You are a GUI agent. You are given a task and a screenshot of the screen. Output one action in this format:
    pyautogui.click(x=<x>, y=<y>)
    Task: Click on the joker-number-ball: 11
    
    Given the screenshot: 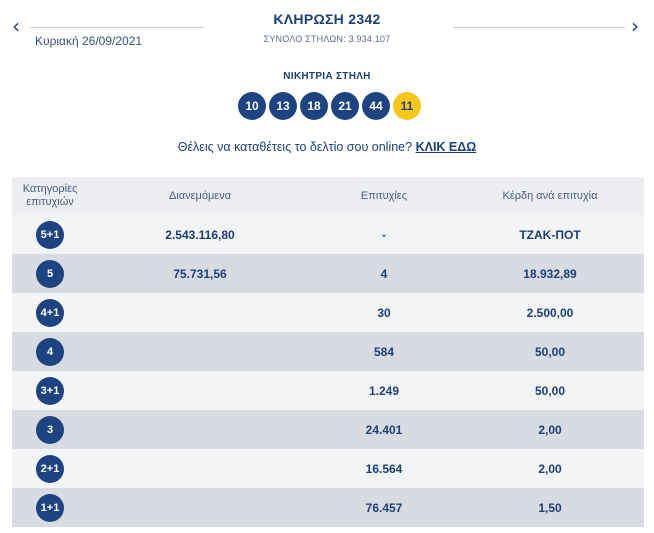 What is the action you would take?
    pyautogui.click(x=407, y=106)
    